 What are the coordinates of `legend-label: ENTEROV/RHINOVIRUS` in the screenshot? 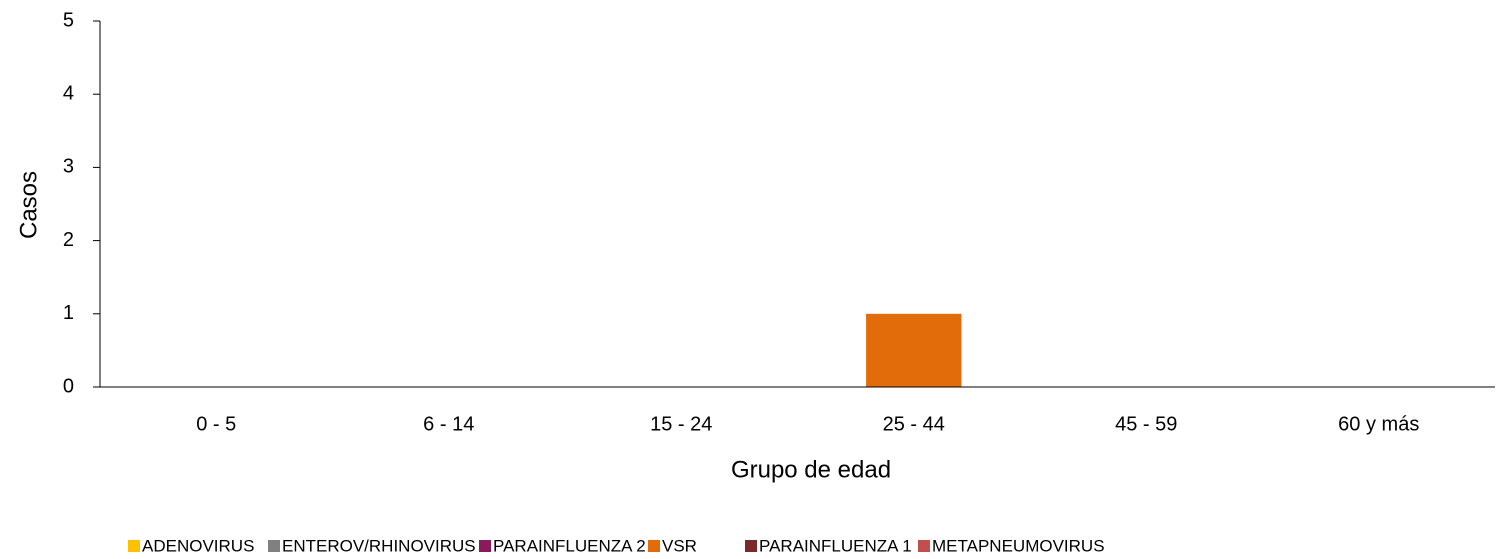 It's located at (379, 545).